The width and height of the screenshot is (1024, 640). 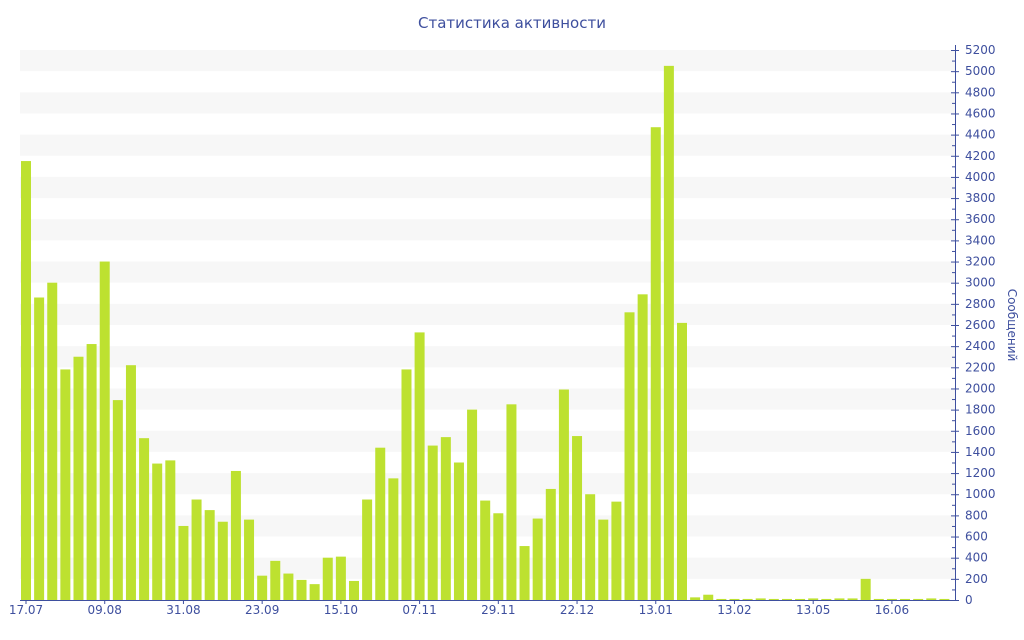 What do you see at coordinates (980, 431) in the screenshot?
I see `y-tick-label: 1600` at bounding box center [980, 431].